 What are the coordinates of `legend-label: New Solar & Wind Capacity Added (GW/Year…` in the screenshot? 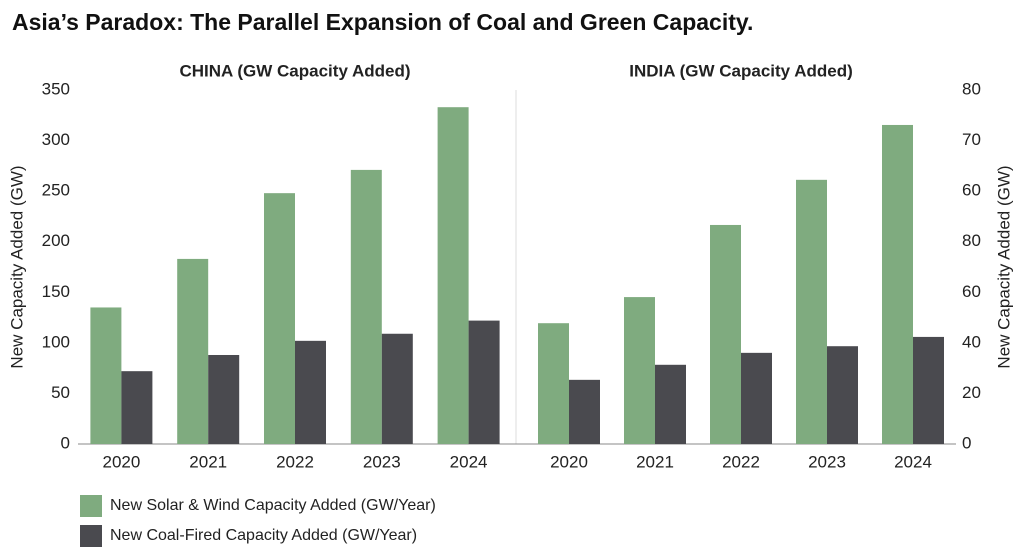 It's located at (273, 505).